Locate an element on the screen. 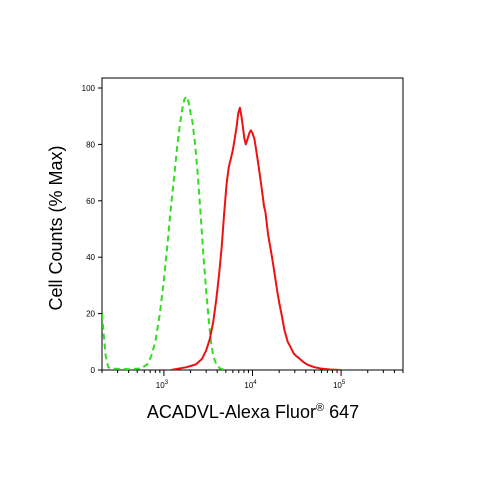  y-tick-label-100: 100 is located at coordinates (89, 88).